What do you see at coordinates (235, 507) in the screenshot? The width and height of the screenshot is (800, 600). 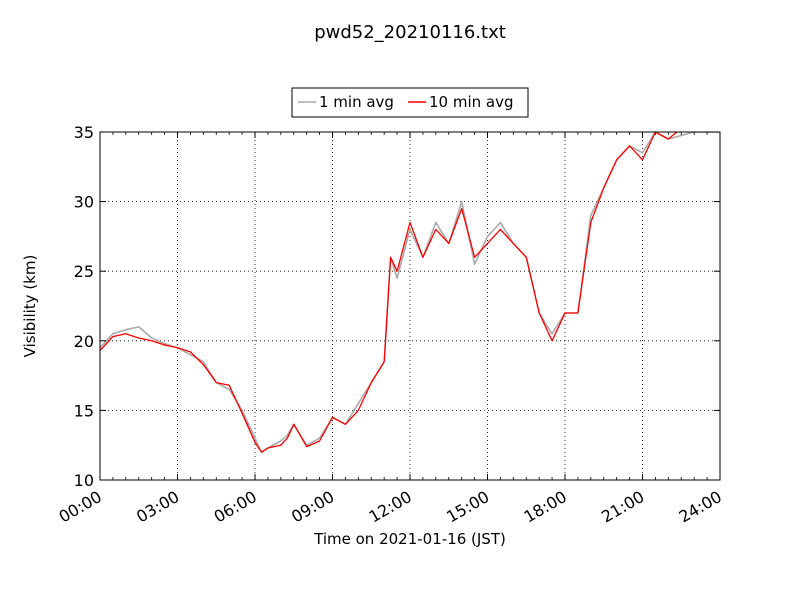 I see `x-tick-label: 06:00` at bounding box center [235, 507].